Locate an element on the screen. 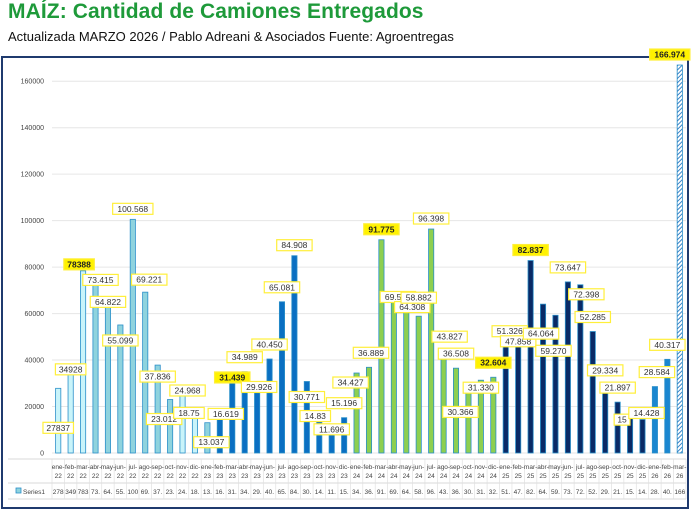 Image resolution: width=694 pixels, height=514 pixels. data-label: 43.827 is located at coordinates (450, 337).